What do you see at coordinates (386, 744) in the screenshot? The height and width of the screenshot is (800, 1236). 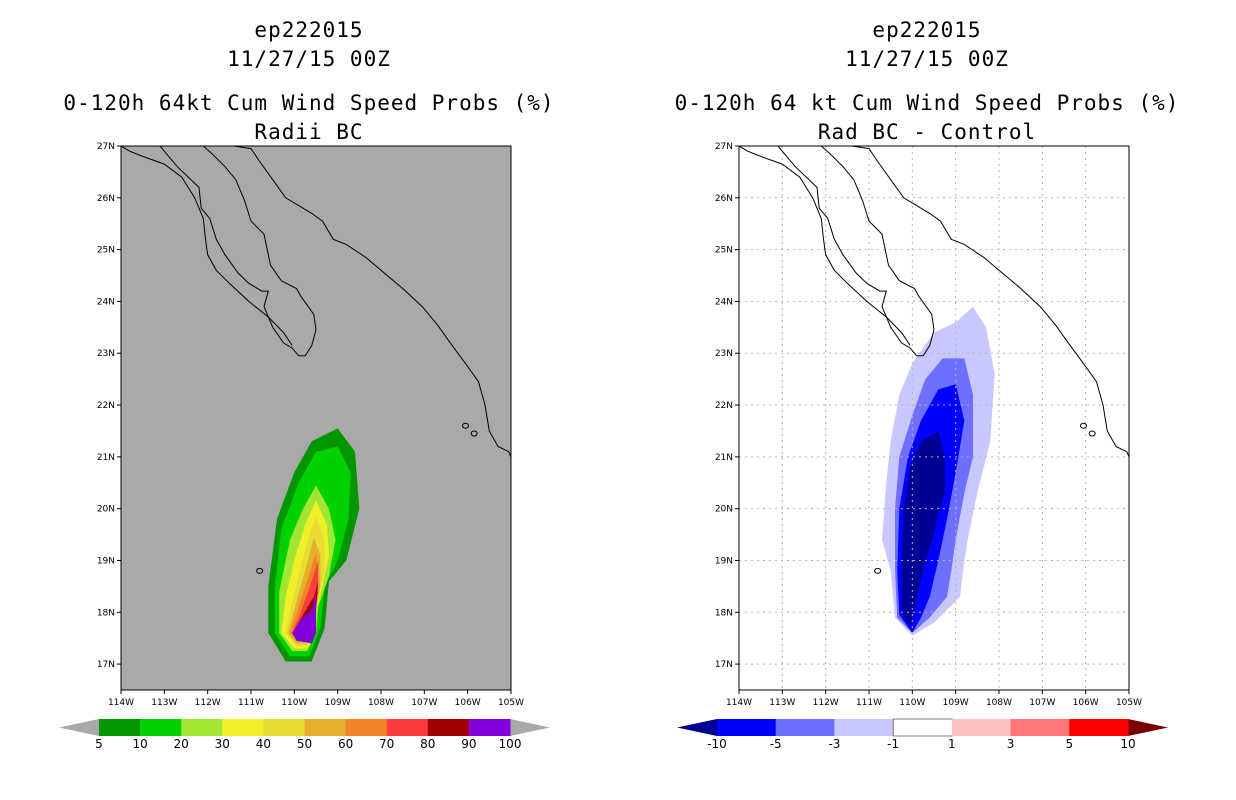 I see `colorbar-label: 70` at bounding box center [386, 744].